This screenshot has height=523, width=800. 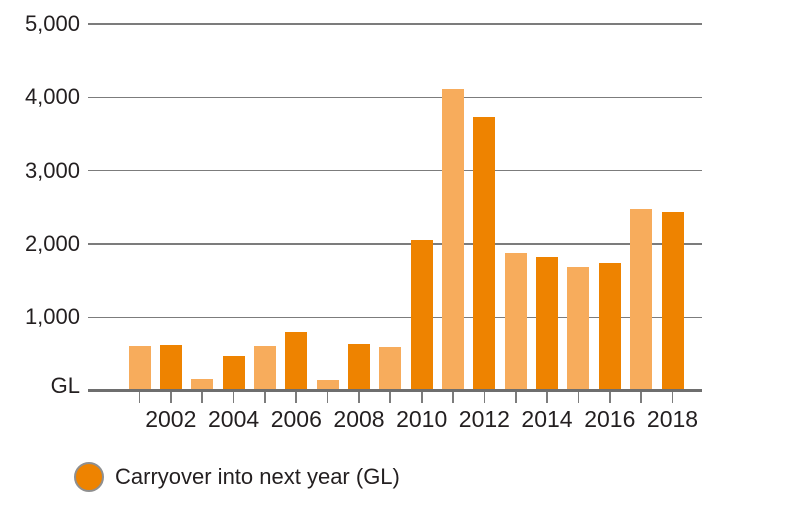 I want to click on bar-2006, so click(x=296, y=361).